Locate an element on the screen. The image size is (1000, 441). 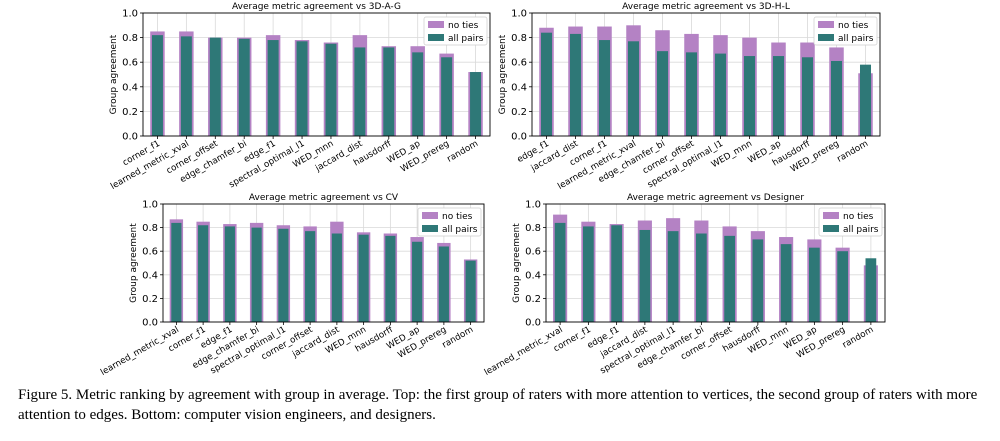
x-tick-label: random is located at coordinates (858, 338).